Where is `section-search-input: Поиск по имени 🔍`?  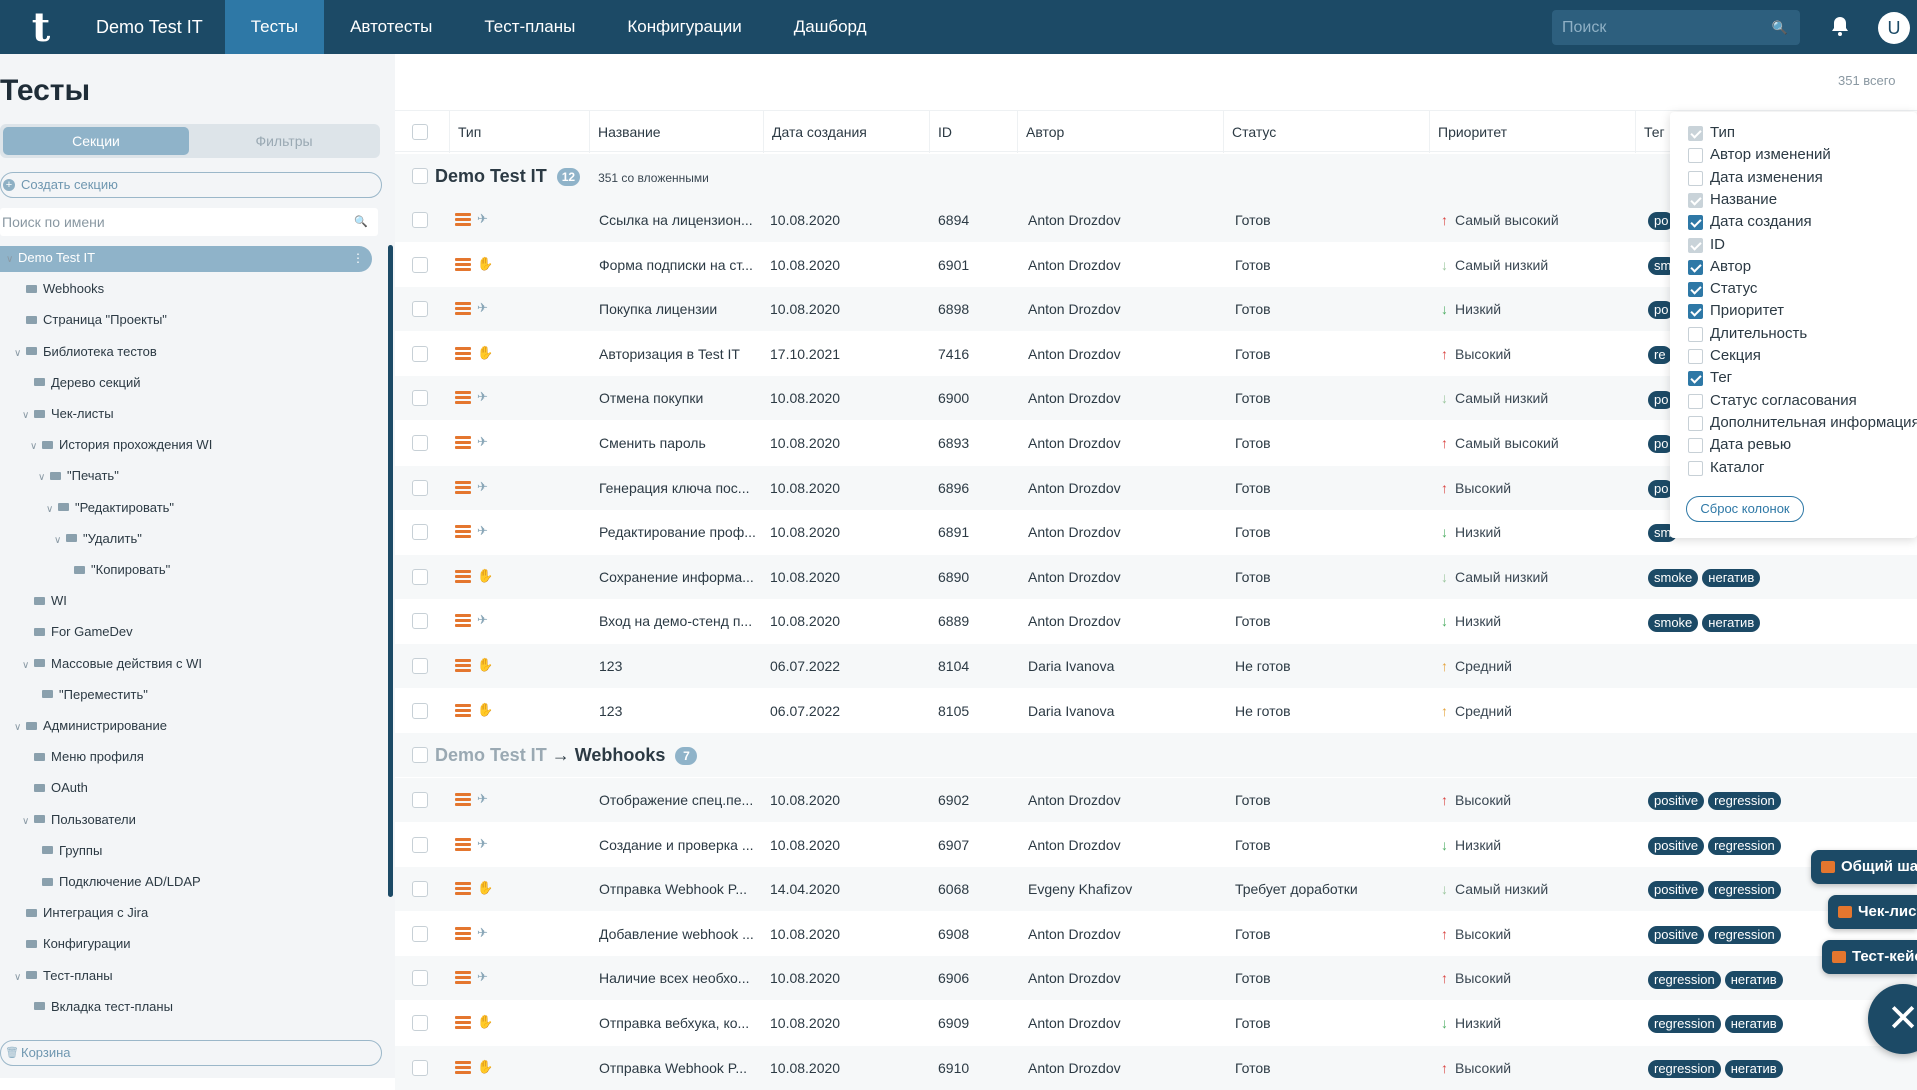
section-search-input: Поиск по имени 🔍 is located at coordinates (189, 222).